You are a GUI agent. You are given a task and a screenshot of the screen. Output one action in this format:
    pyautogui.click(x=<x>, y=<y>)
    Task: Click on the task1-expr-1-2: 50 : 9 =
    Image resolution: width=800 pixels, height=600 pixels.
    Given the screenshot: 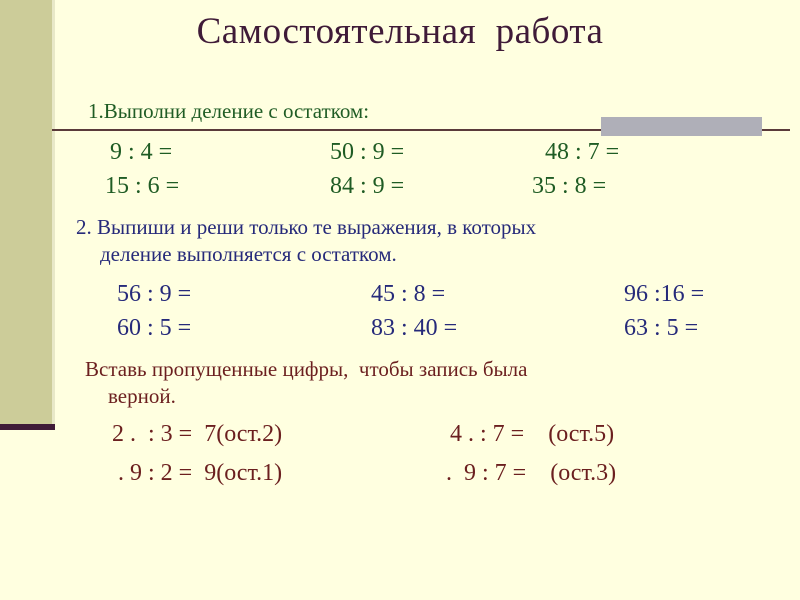 What is the action you would take?
    pyautogui.click(x=367, y=152)
    